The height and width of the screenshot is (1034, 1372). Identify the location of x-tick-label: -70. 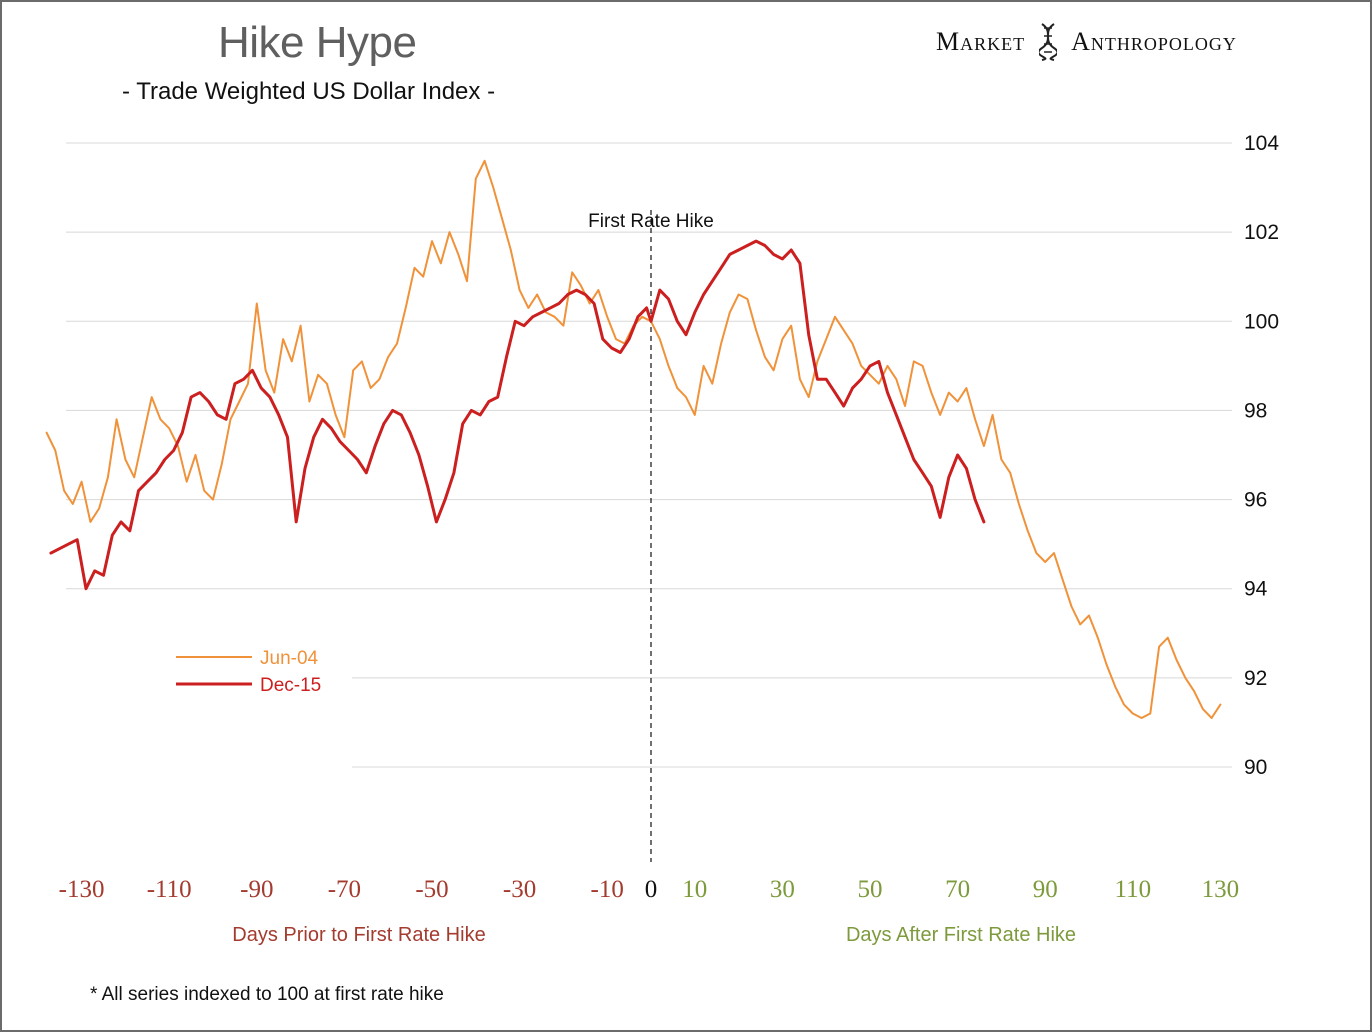
(344, 889).